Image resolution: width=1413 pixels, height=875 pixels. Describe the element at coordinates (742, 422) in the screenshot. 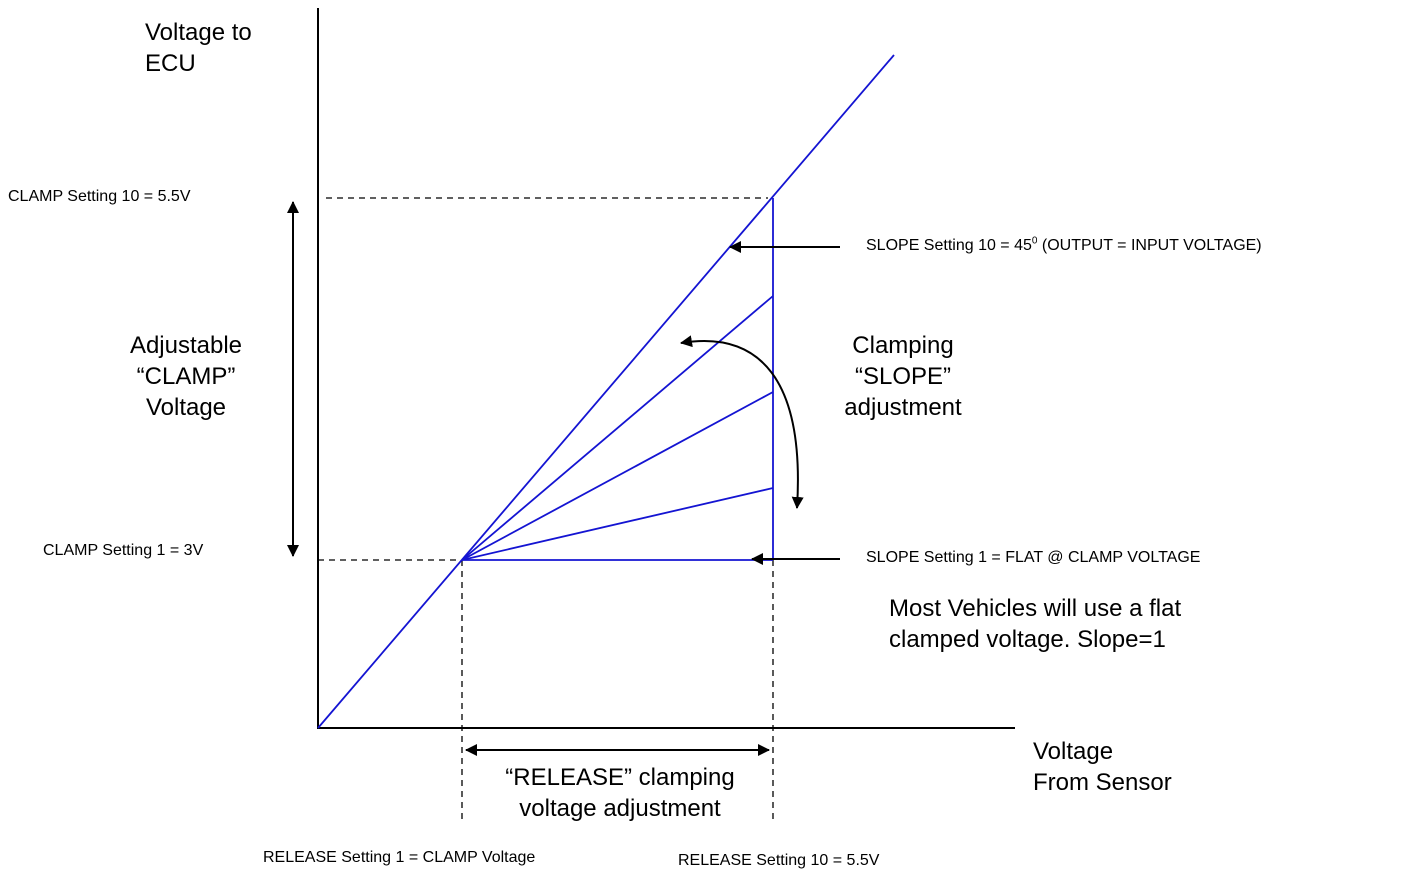

I see `slope-adjust-curved-arrow` at that location.